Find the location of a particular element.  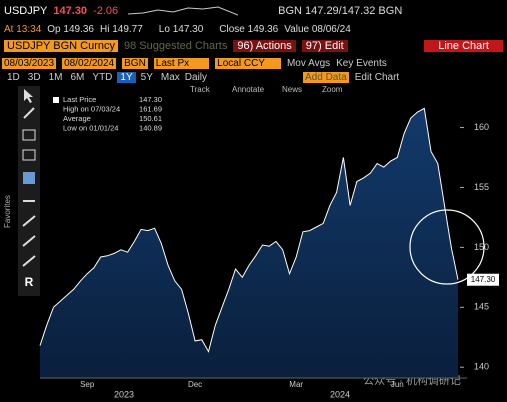

y-tick-label: 140 is located at coordinates (481, 367).